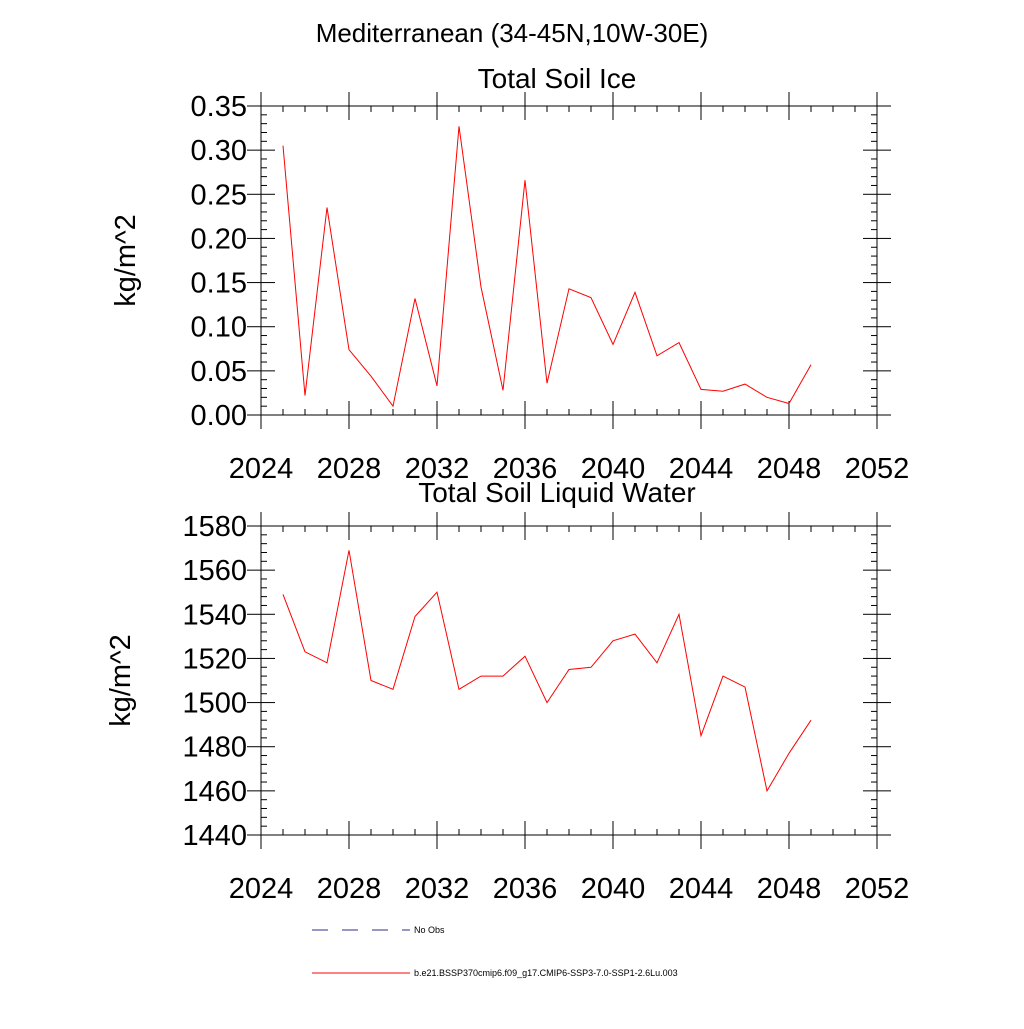  Describe the element at coordinates (214, 836) in the screenshot. I see `y-tick-label: 1440` at that location.